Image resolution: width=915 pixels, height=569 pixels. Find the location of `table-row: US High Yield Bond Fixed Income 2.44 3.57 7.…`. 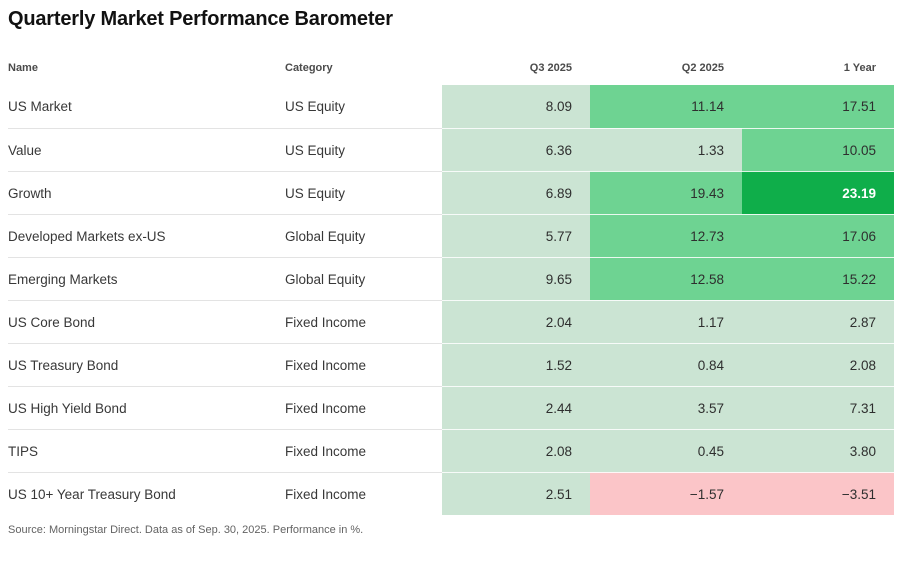

table-row: US High Yield Bond Fixed Income 2.44 3.57 7.… is located at coordinates (451, 407).